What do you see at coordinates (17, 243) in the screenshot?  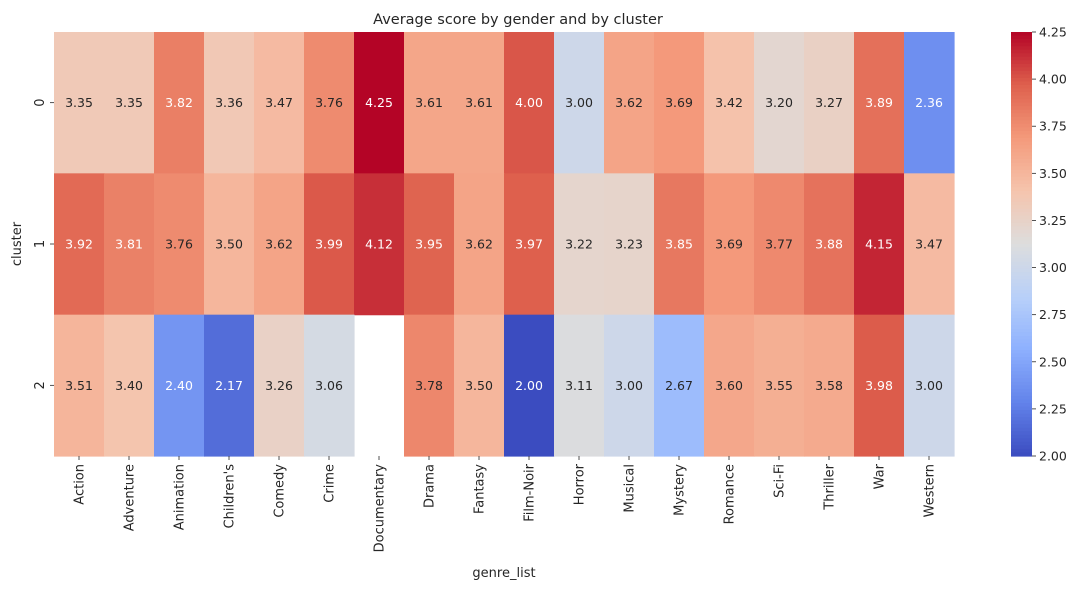 I see `y-axis-label: cluster` at bounding box center [17, 243].